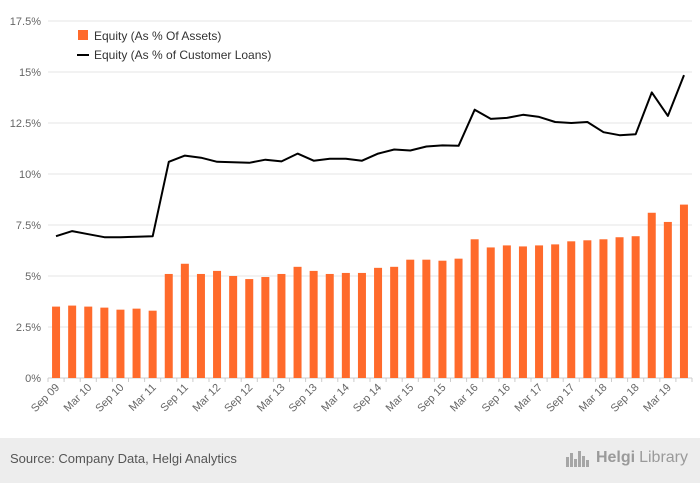  What do you see at coordinates (30, 73) in the screenshot?
I see `y-tick-label: 15%` at bounding box center [30, 73].